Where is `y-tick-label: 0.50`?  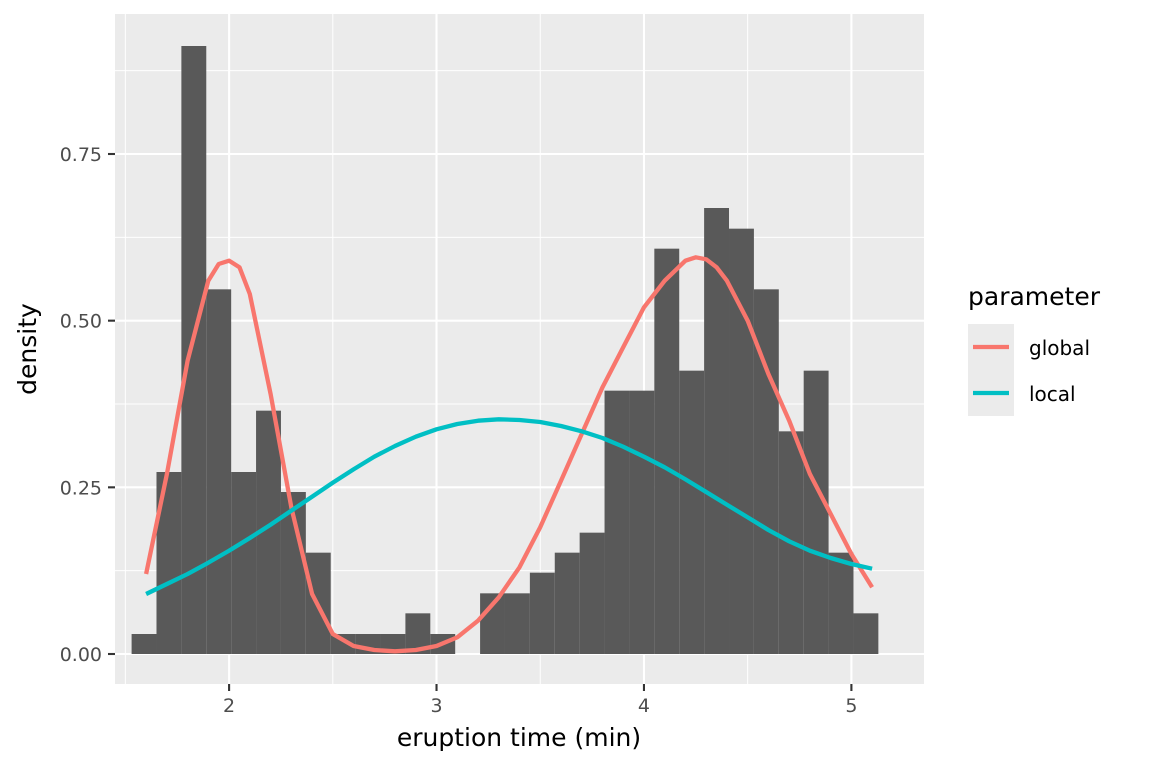 y-tick-label: 0.50 is located at coordinates (81, 322).